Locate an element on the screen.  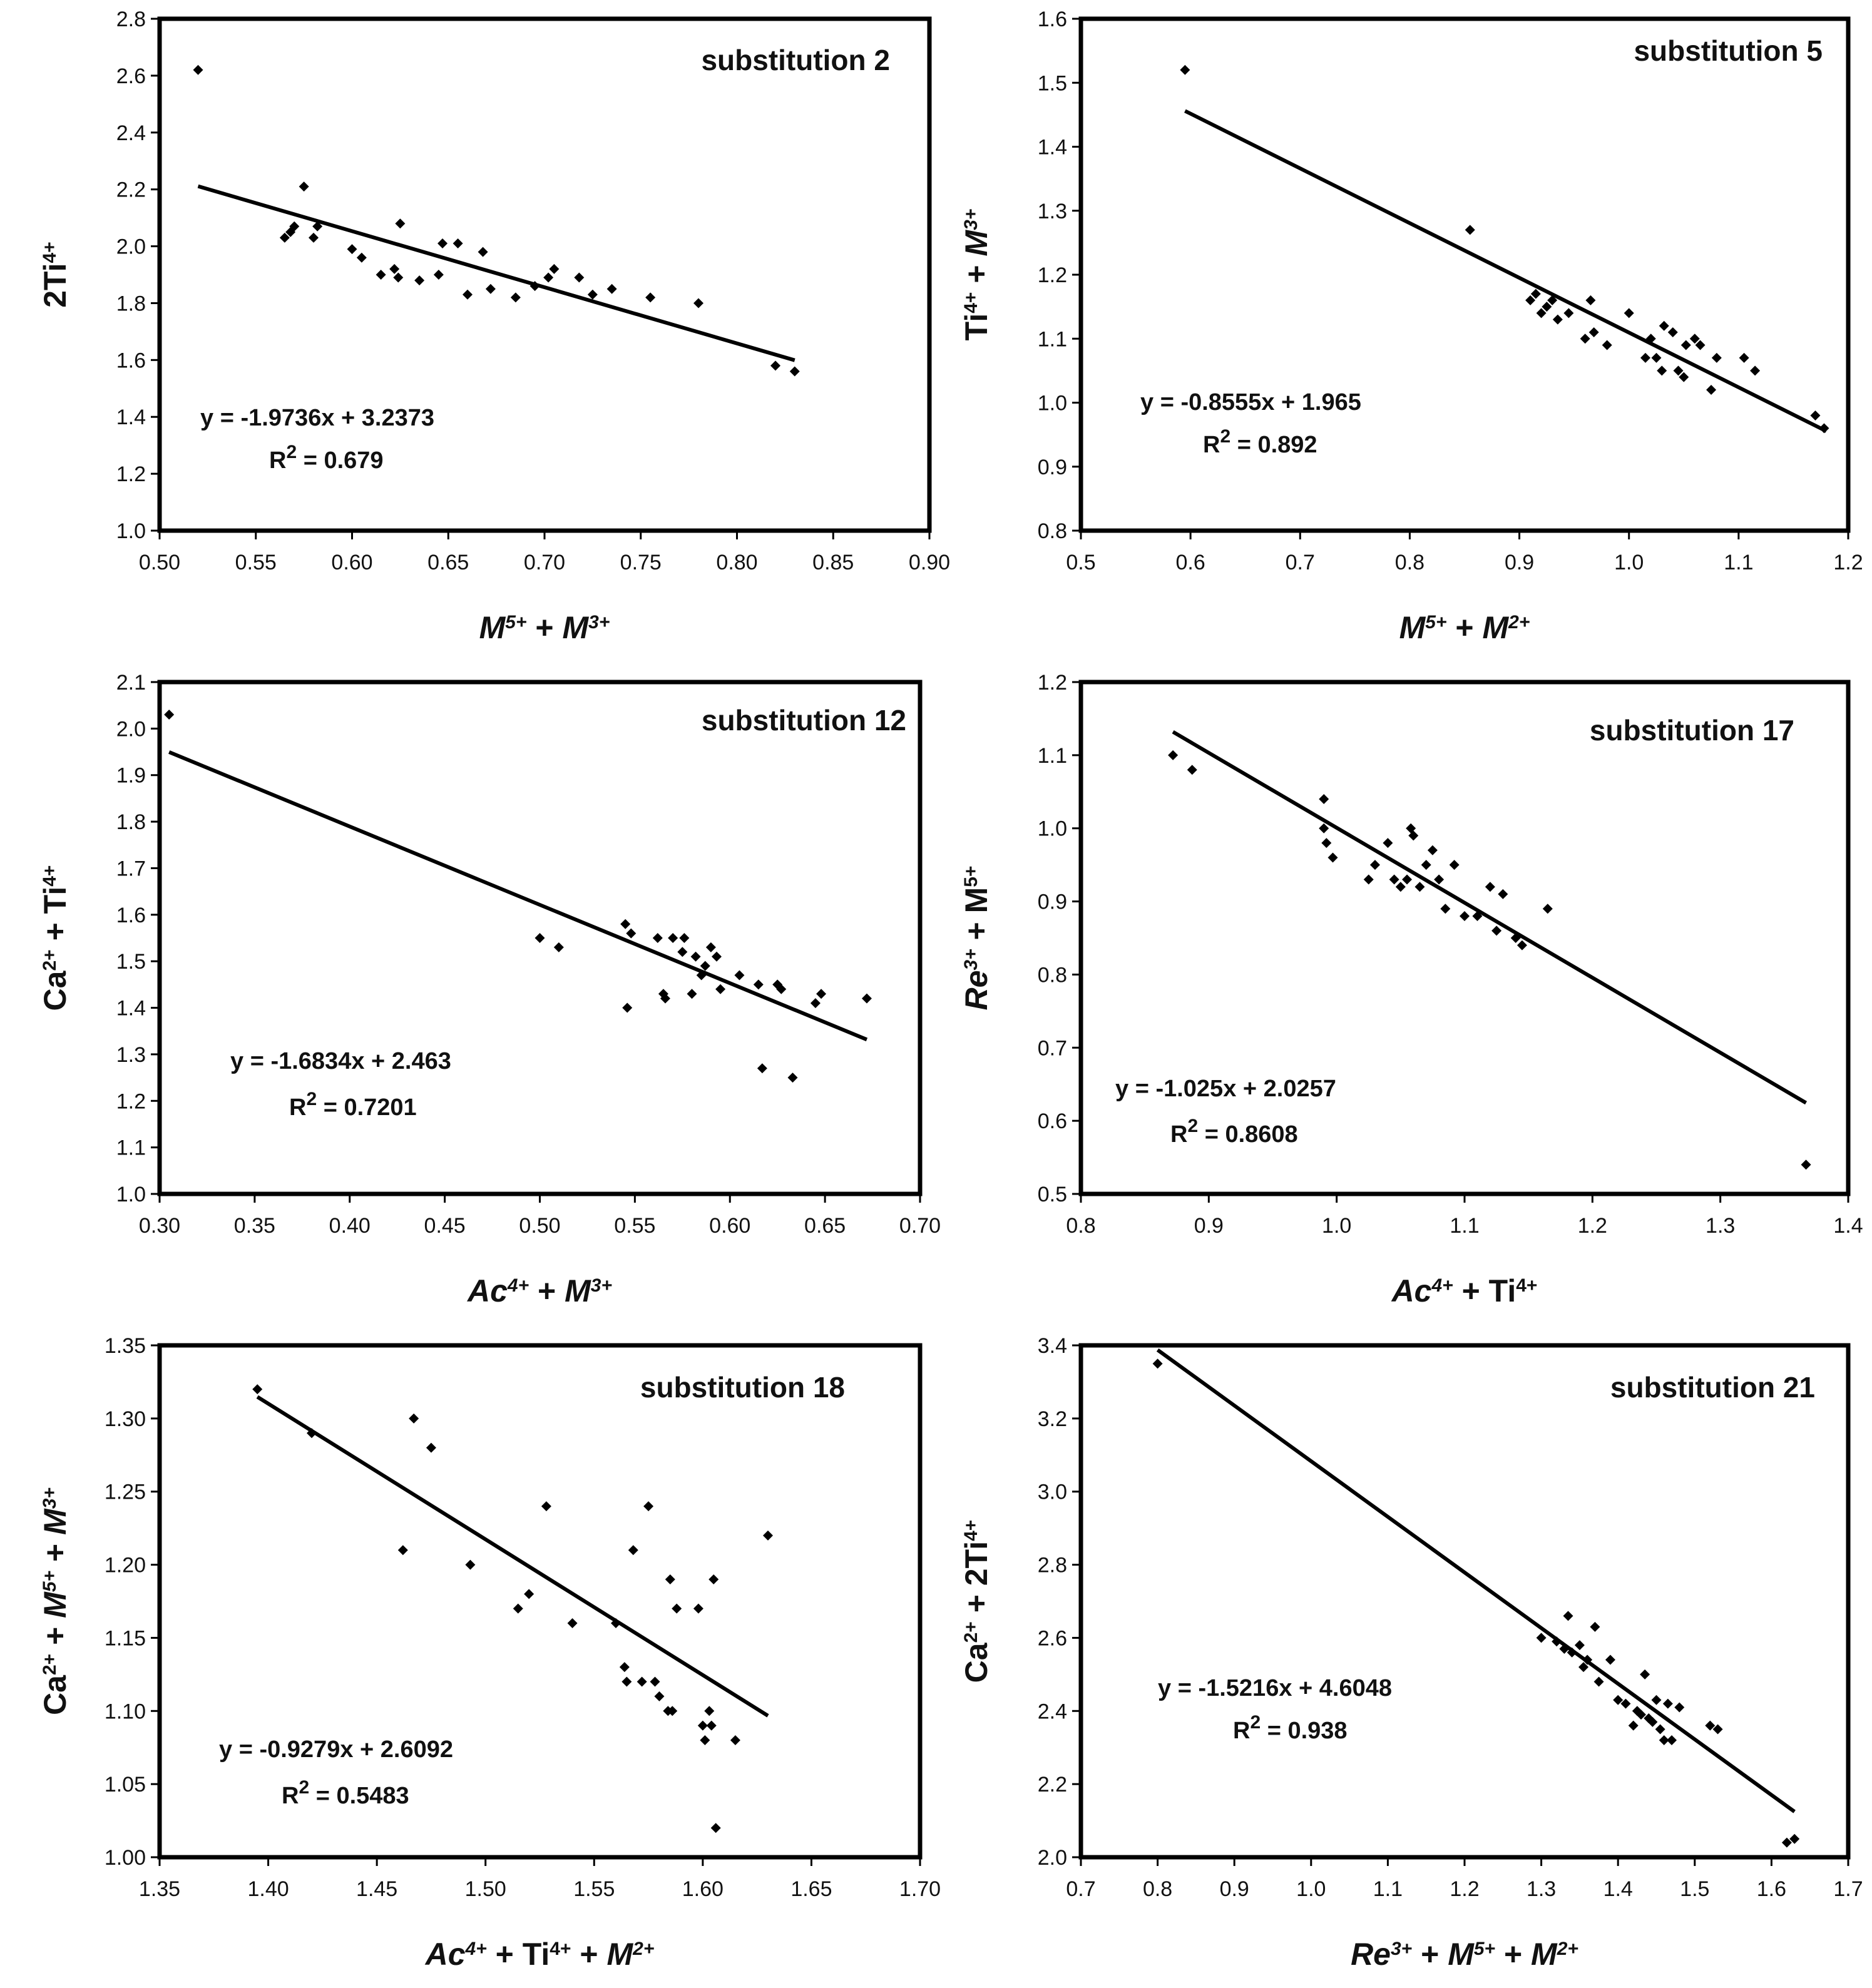
y-tick-label: 1.2 is located at coordinates (1052, 275).